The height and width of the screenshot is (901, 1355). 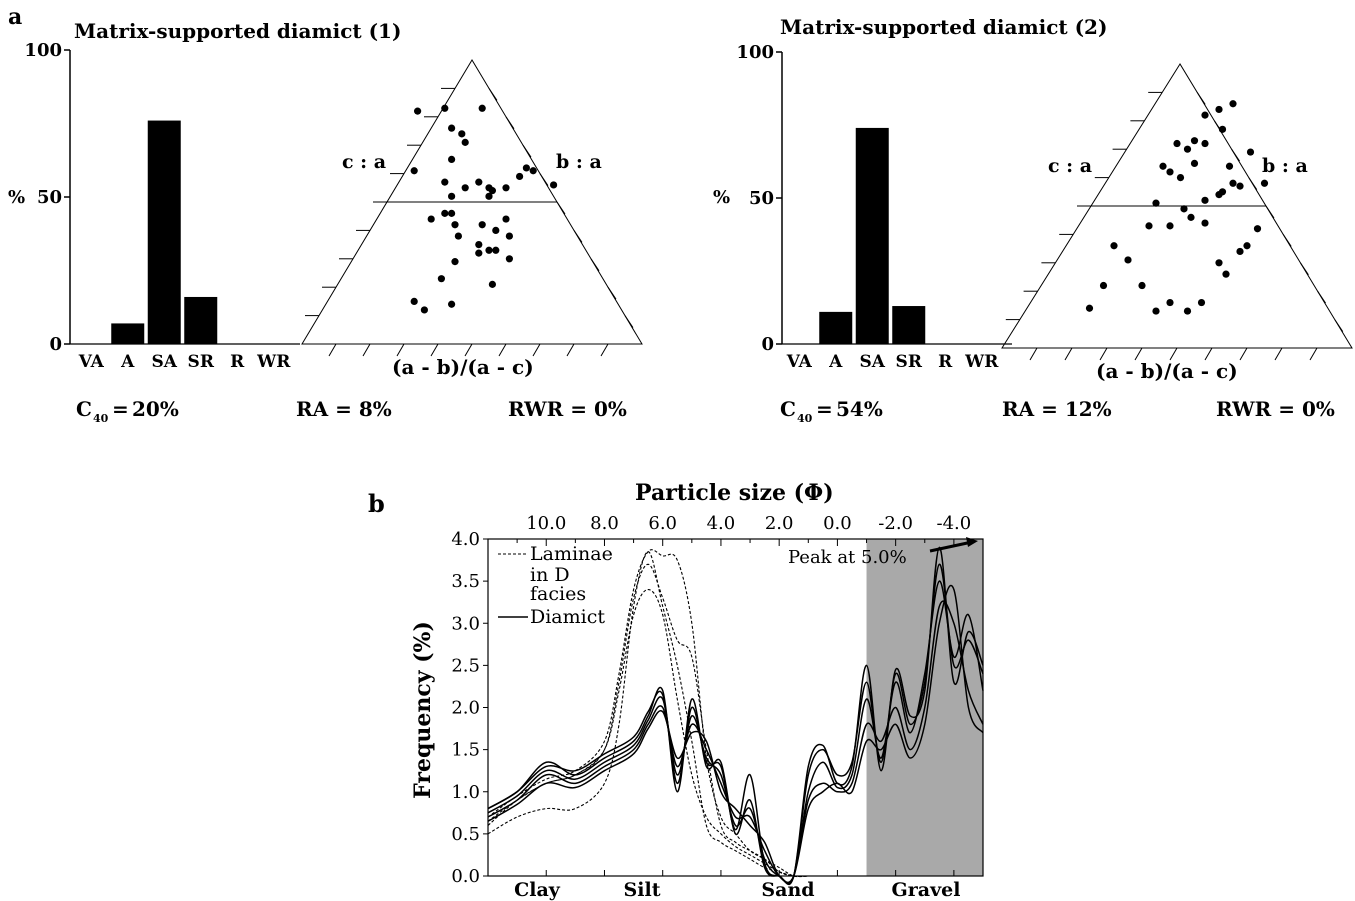 What do you see at coordinates (571, 554) in the screenshot?
I see `legend-label: Laminae` at bounding box center [571, 554].